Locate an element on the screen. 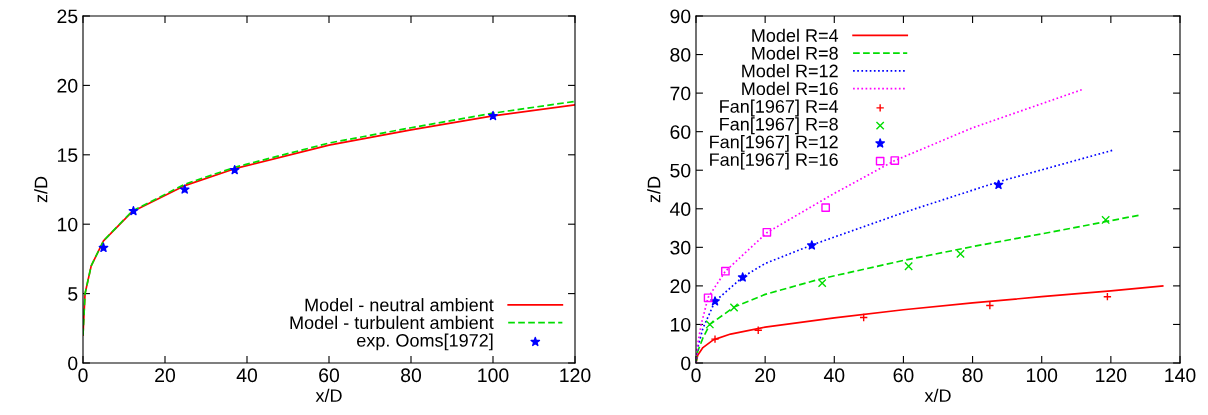 The height and width of the screenshot is (415, 1208). y-tick-label: 5 is located at coordinates (73, 294).